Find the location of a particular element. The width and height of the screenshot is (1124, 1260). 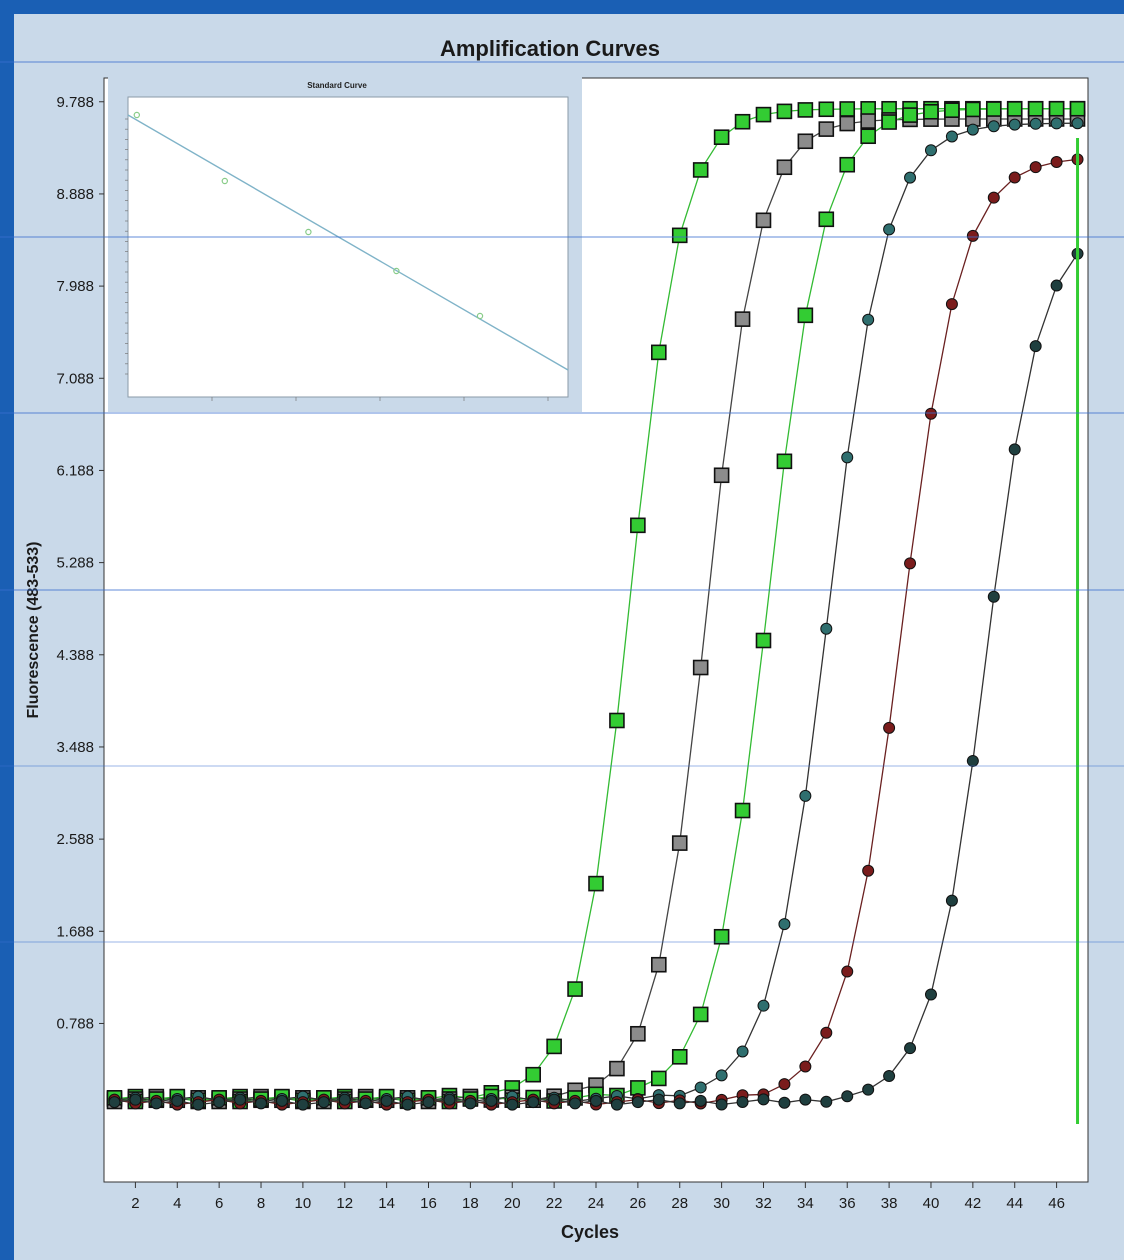

inset-title: Standard Curve is located at coordinates (337, 85).